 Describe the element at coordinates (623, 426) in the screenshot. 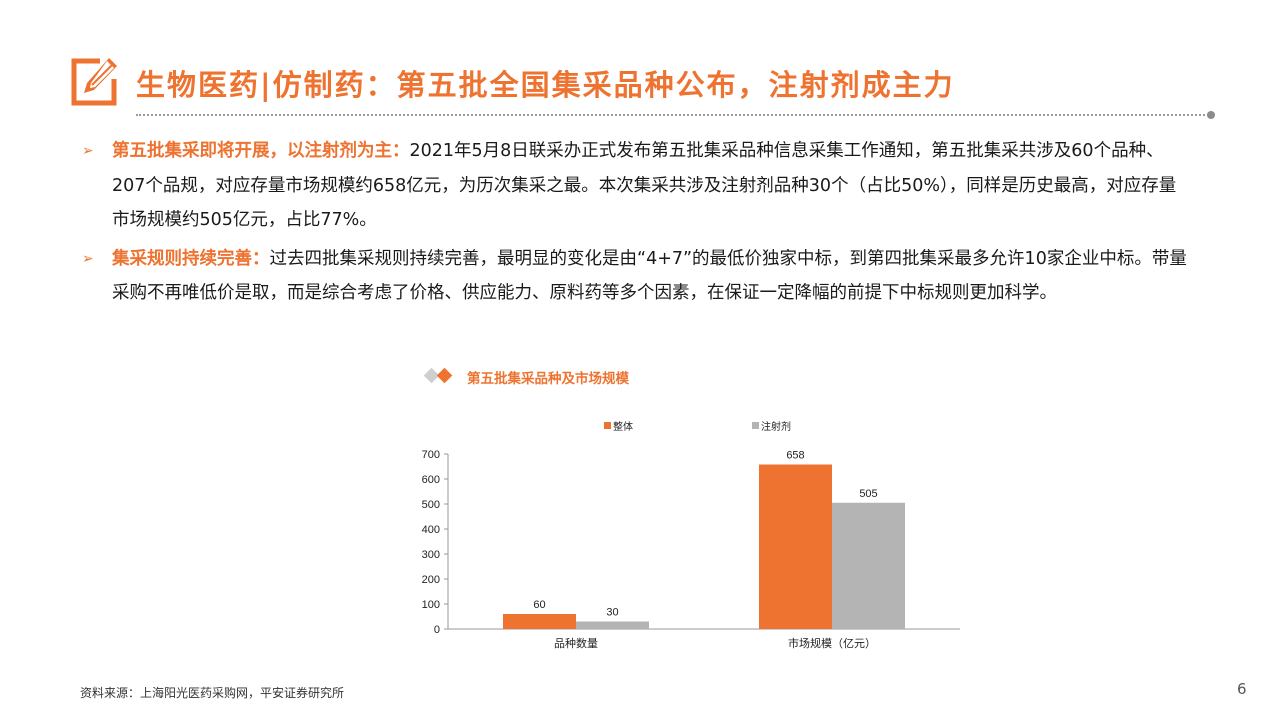

I see `legend-label: 整体` at that location.